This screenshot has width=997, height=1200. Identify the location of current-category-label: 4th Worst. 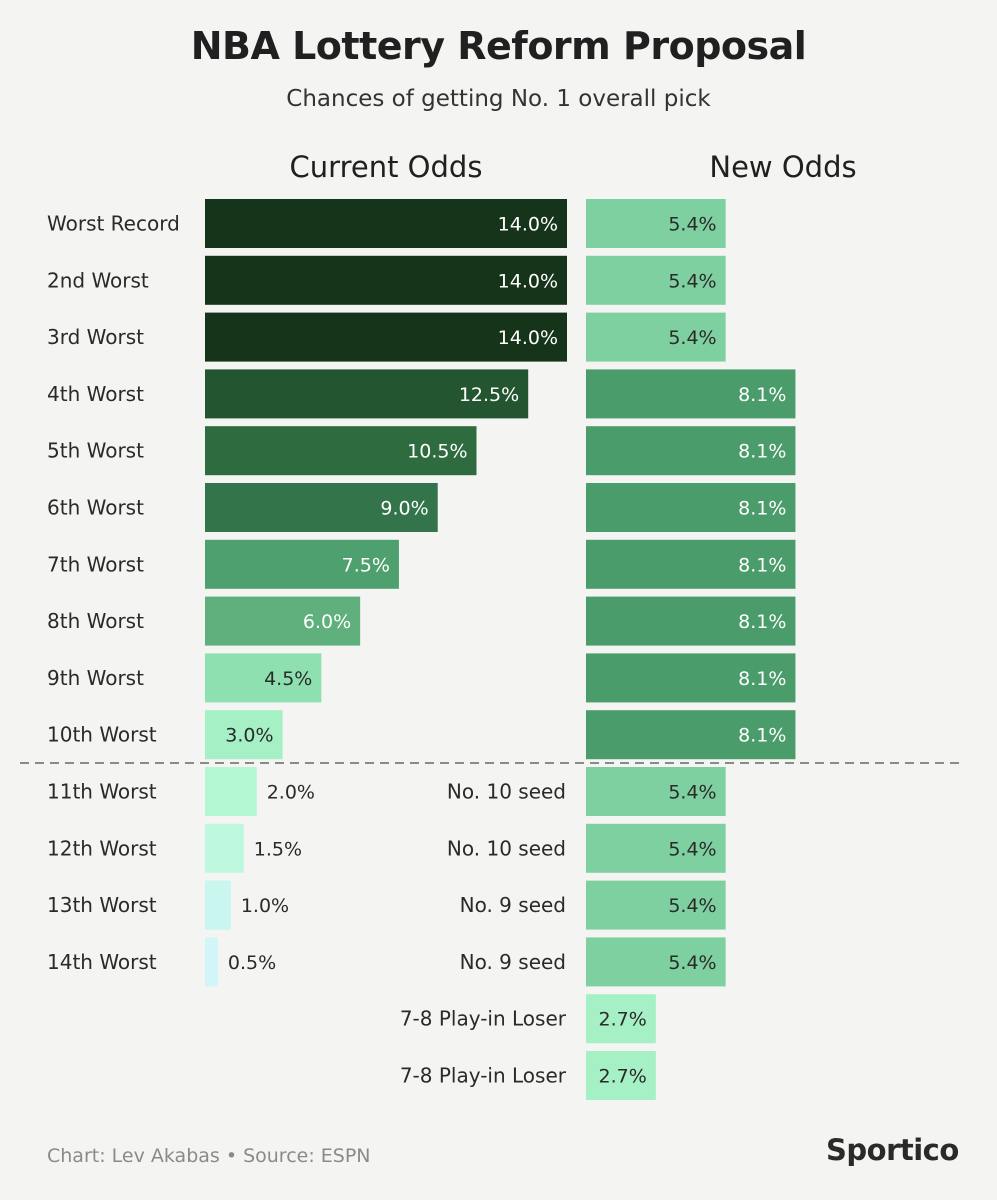
(95, 394).